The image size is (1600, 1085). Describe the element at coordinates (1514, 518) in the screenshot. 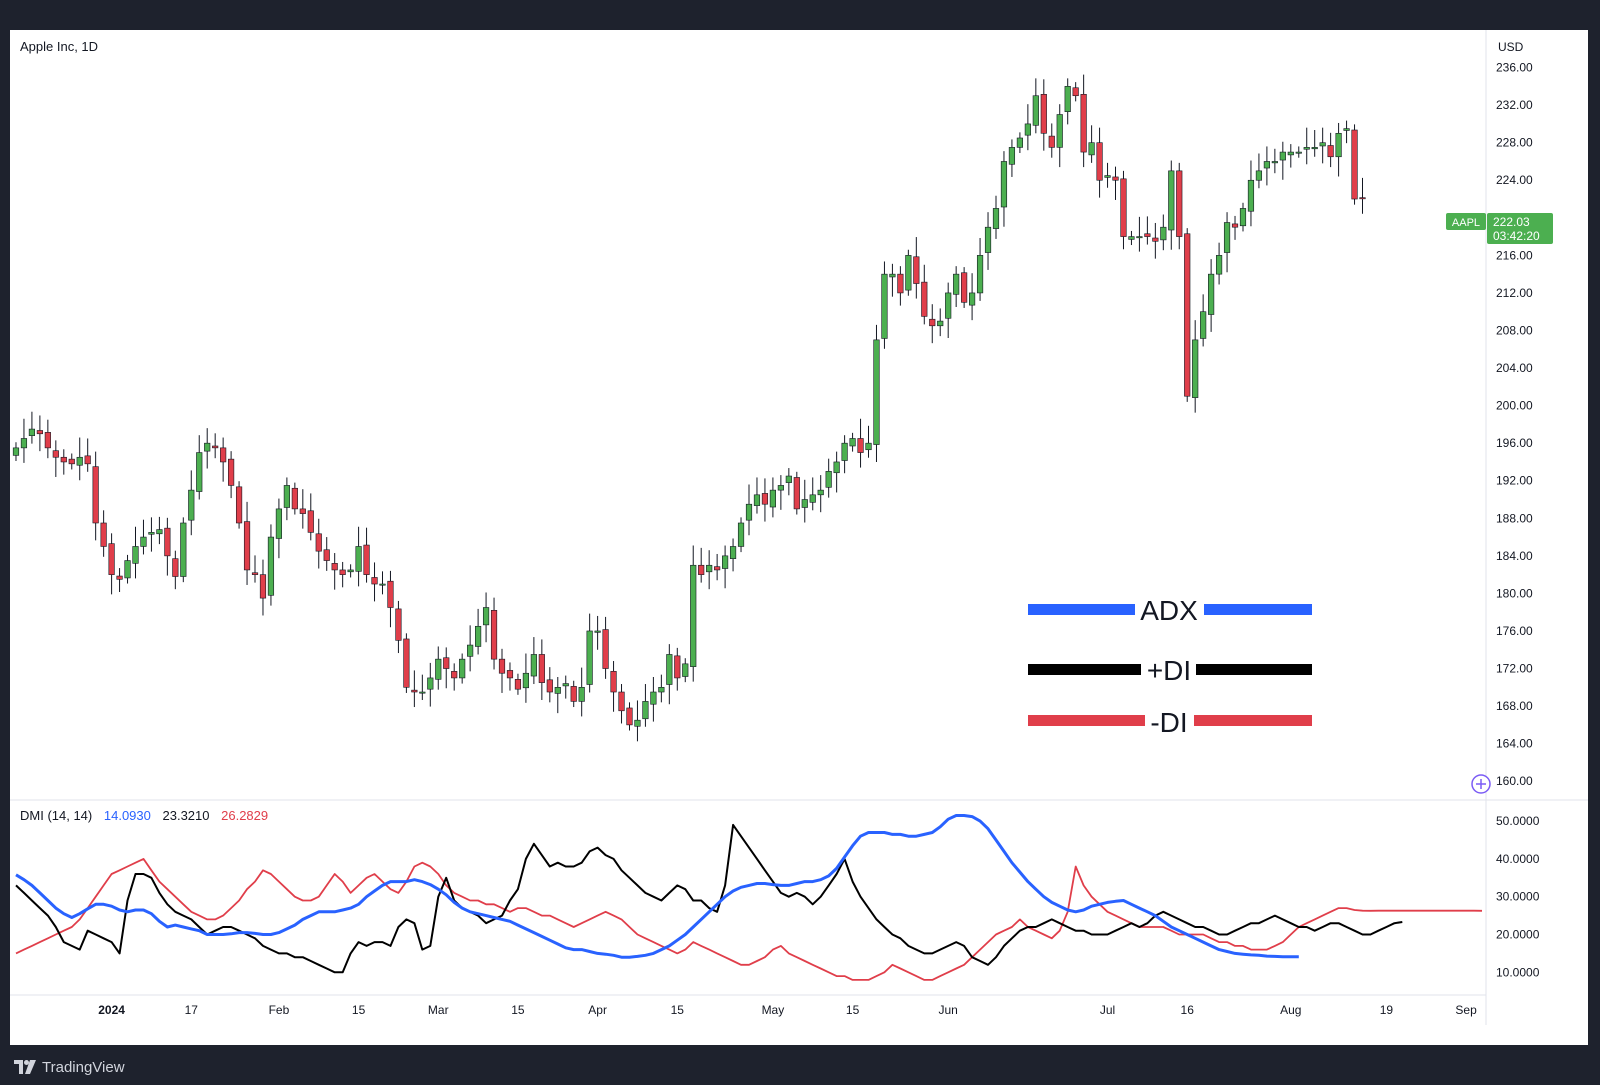

I see `price-tick-label: 188.00` at that location.